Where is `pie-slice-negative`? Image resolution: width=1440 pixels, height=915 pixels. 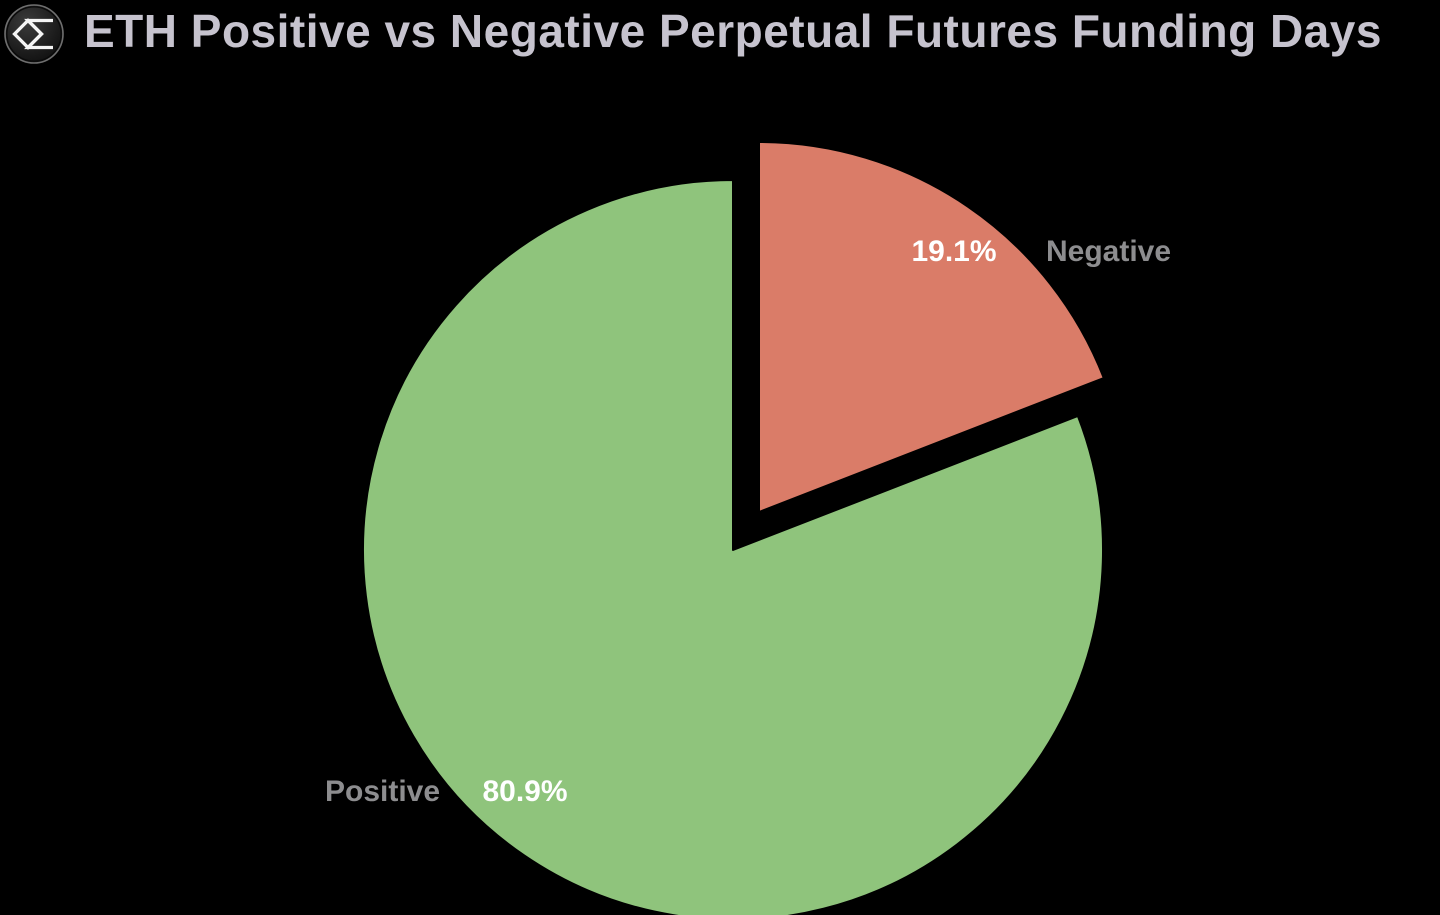 pie-slice-negative is located at coordinates (931, 327).